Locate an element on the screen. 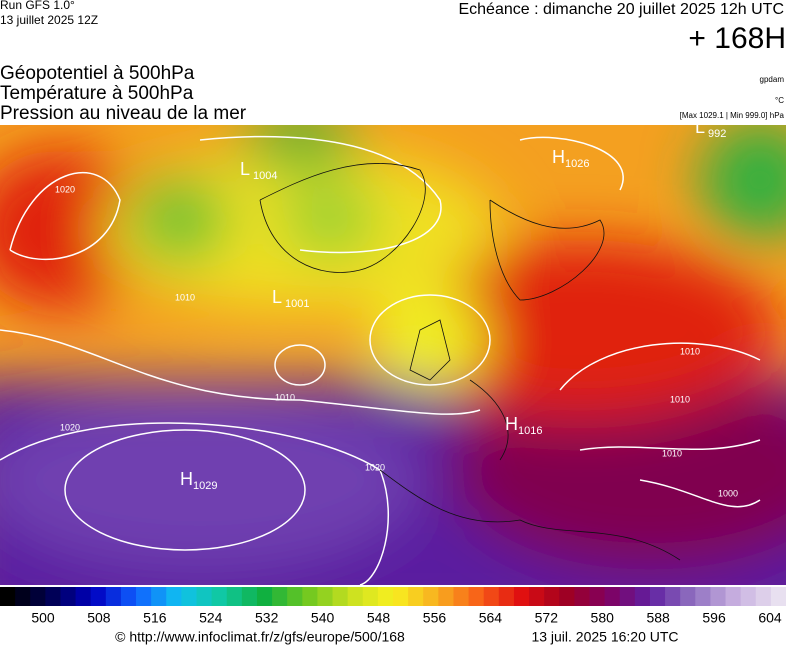  lead-time: + 168H is located at coordinates (737, 38).